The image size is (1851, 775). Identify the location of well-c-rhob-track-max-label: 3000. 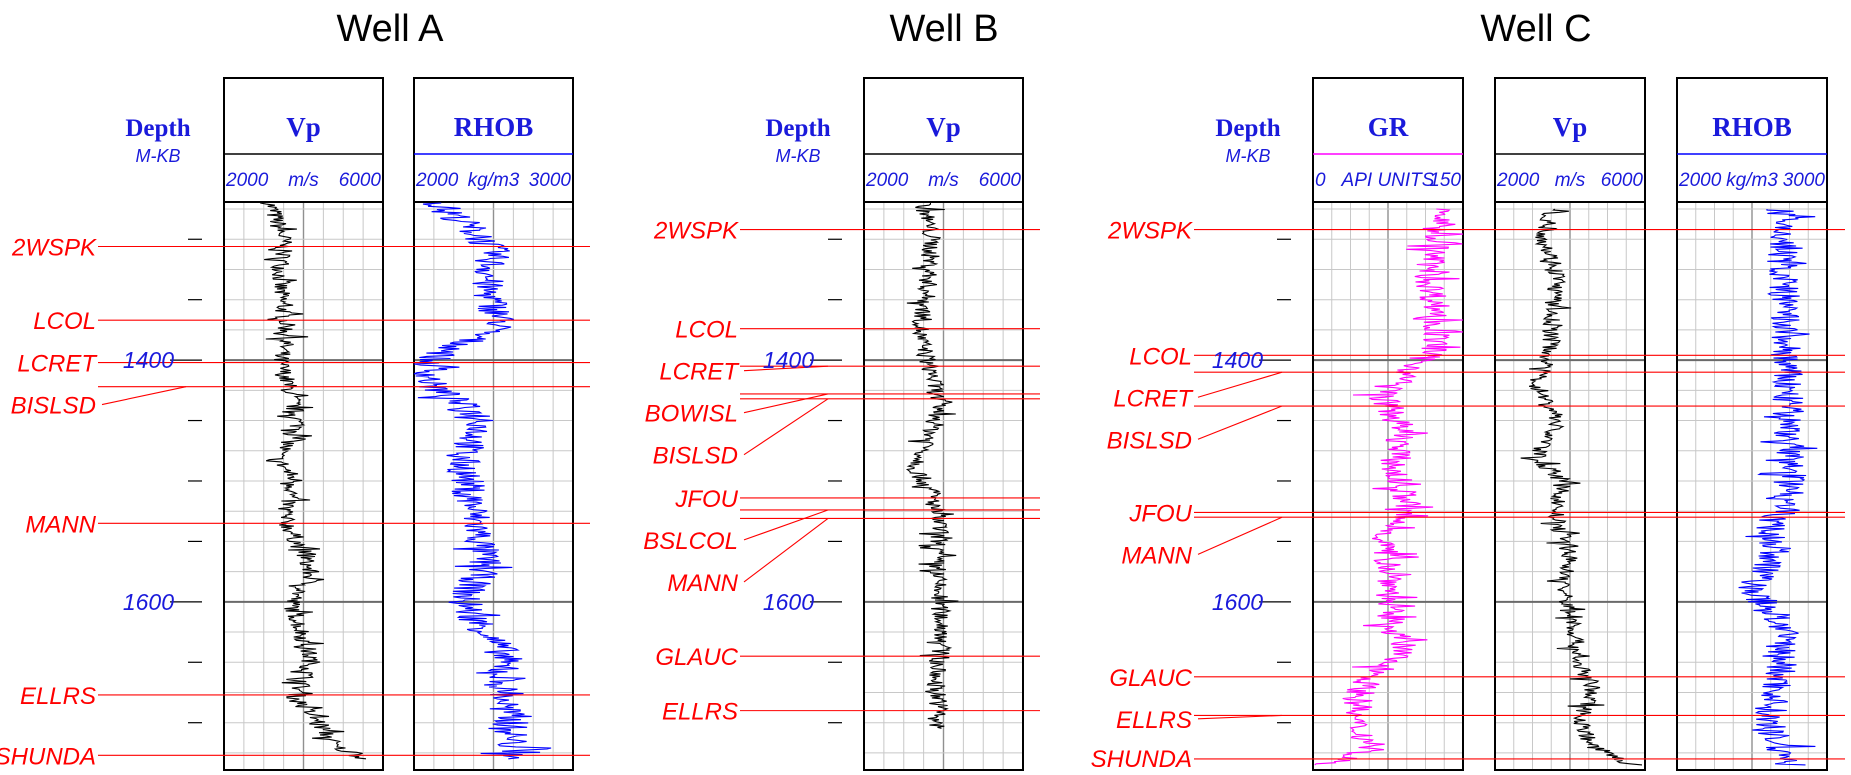
(1804, 180).